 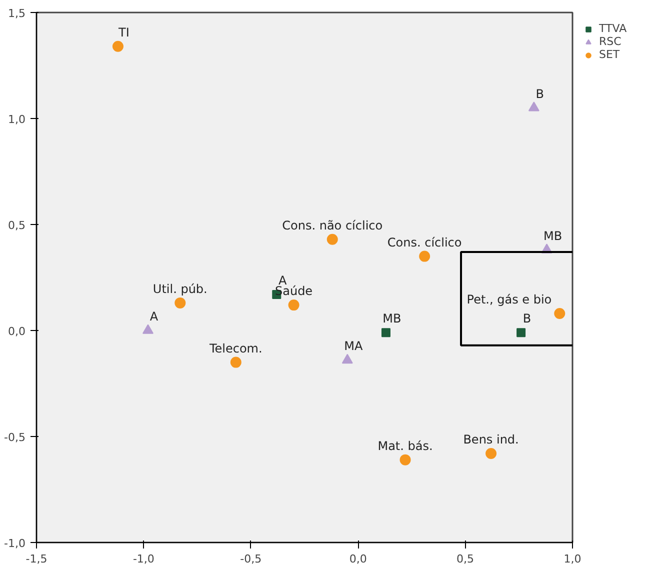 What do you see at coordinates (573, 559) in the screenshot?
I see `x-tick-label: 1,0` at bounding box center [573, 559].